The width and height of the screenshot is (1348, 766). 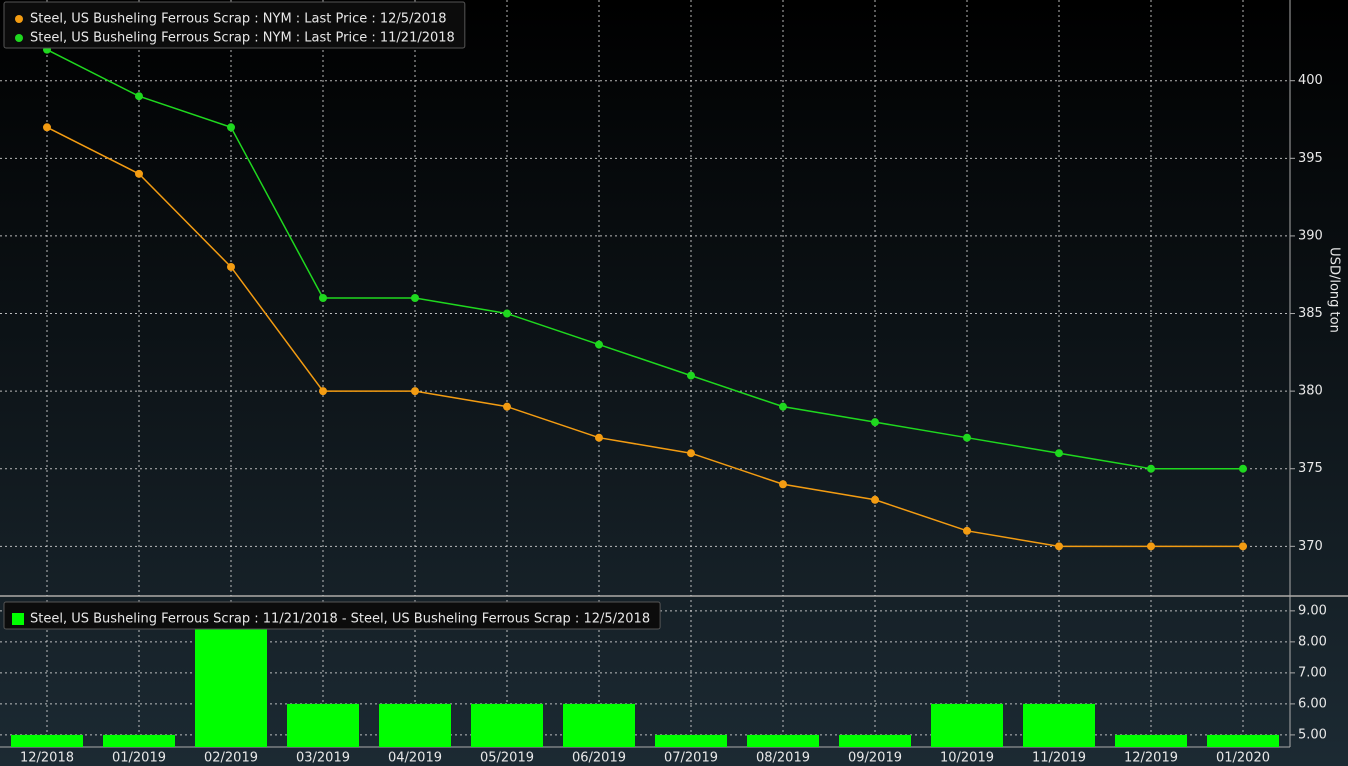 What do you see at coordinates (1151, 758) in the screenshot?
I see `x-tick-label: 12/2019` at bounding box center [1151, 758].